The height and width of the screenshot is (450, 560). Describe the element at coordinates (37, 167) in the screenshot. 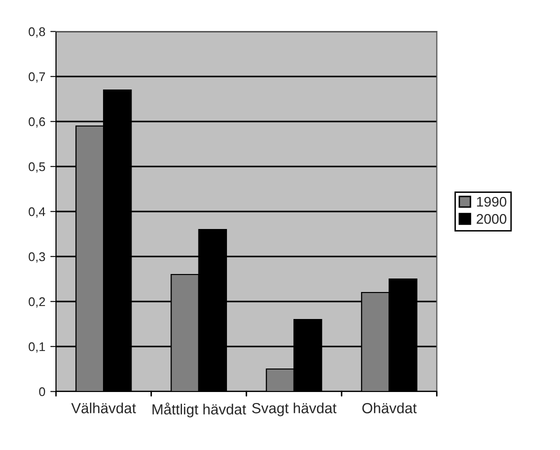

I see `y-tick-label: 0,5` at that location.